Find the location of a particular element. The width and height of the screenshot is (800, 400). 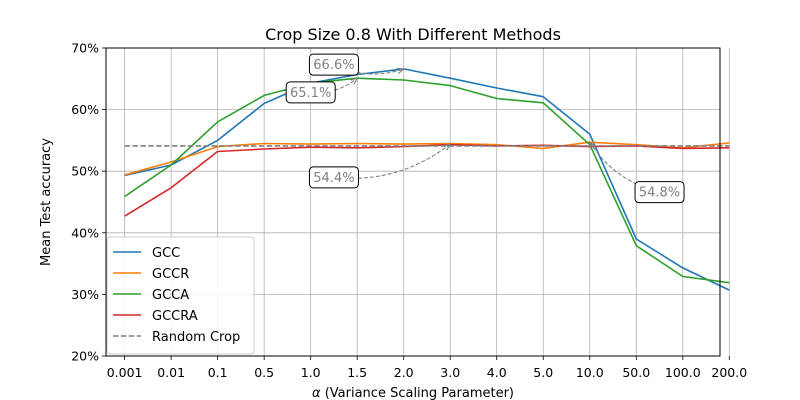

x-tick-label: 100.0 is located at coordinates (683, 372).